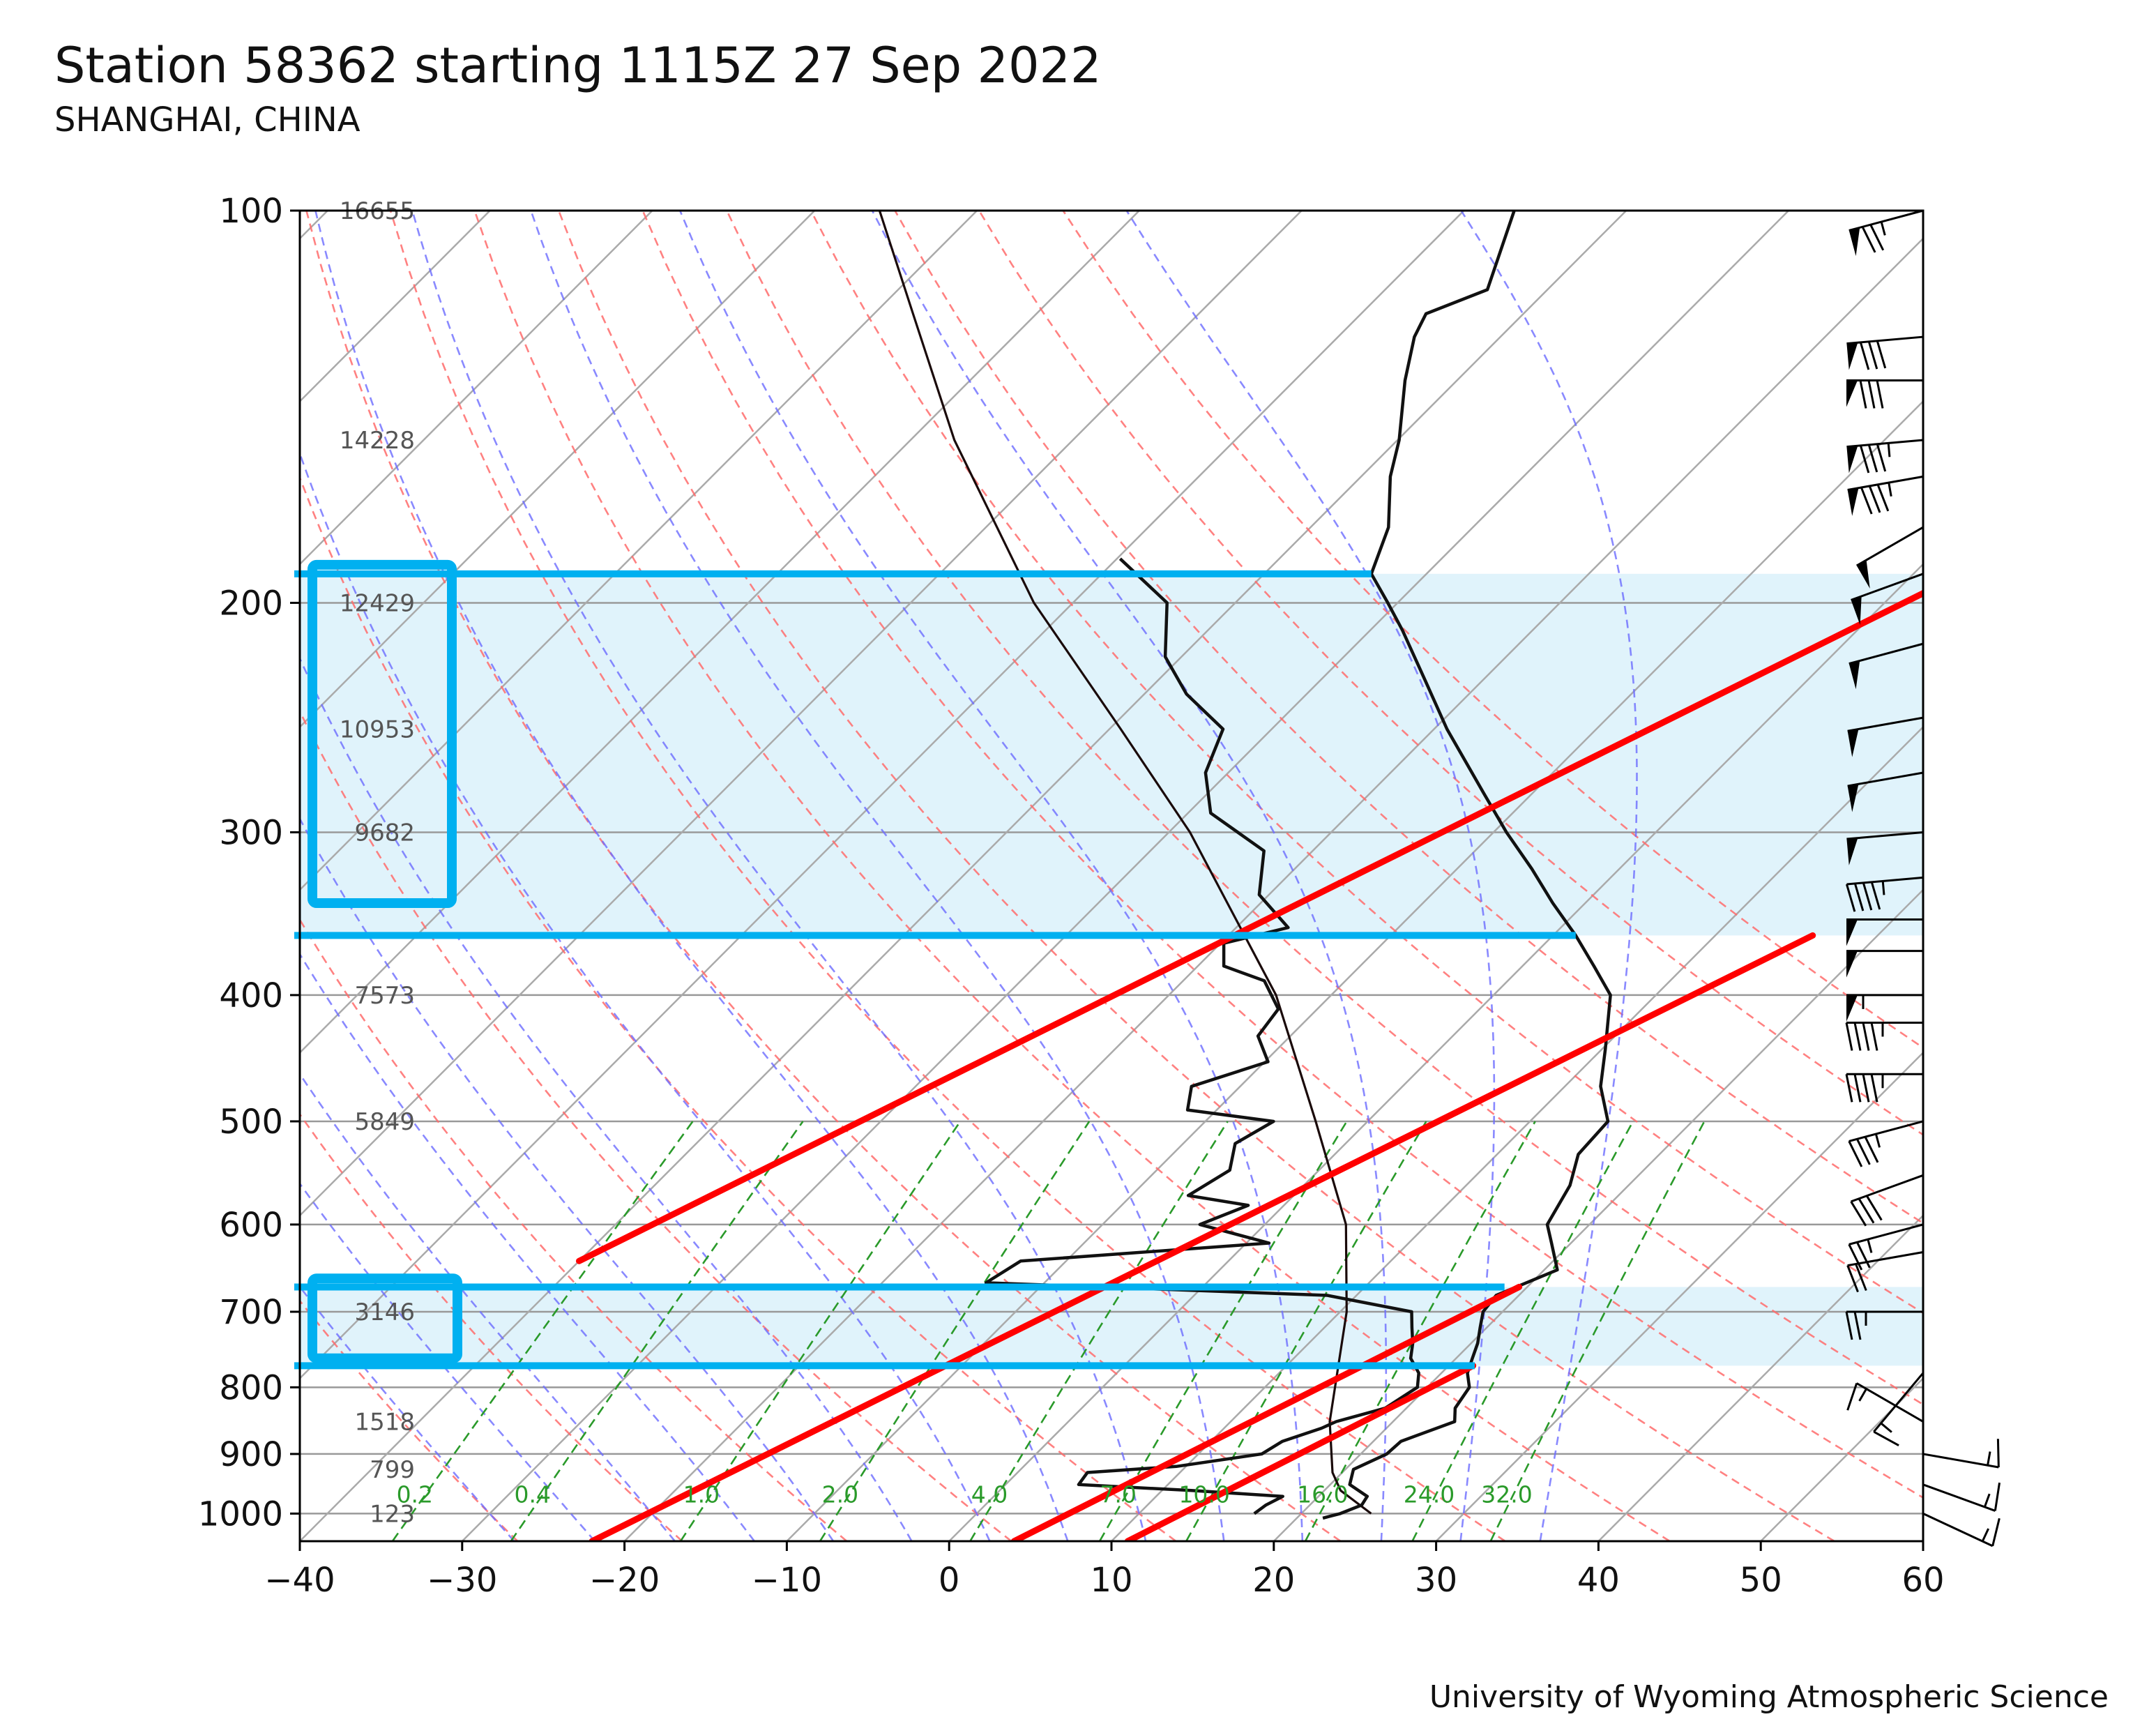  I want to click on isotherm--90, so click(558, 470).